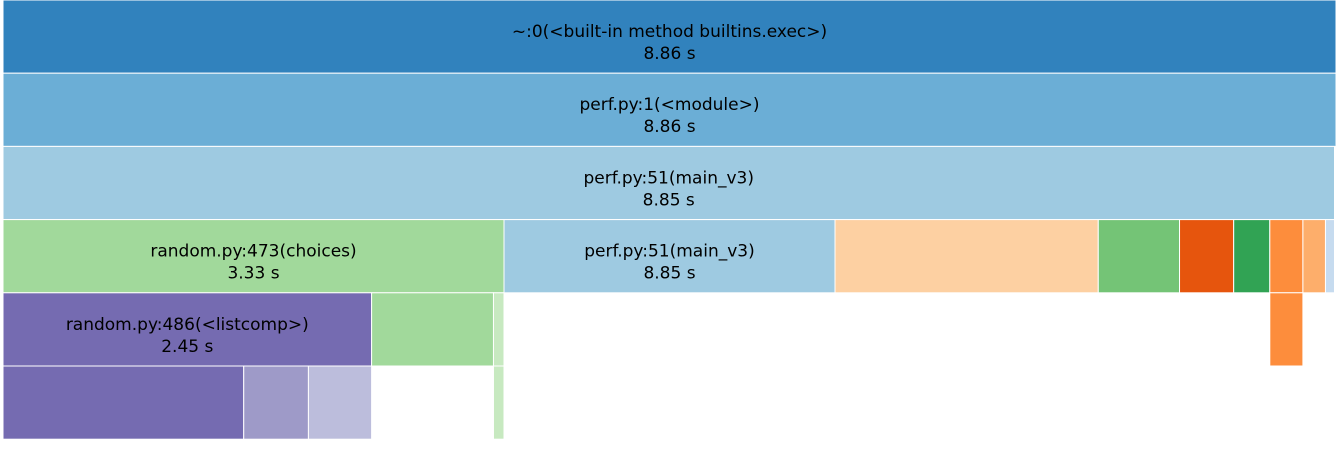 Image resolution: width=1339 pixels, height=452 pixels. I want to click on flame-frame: random.py:473(choices)3.33 s, so click(253, 256).